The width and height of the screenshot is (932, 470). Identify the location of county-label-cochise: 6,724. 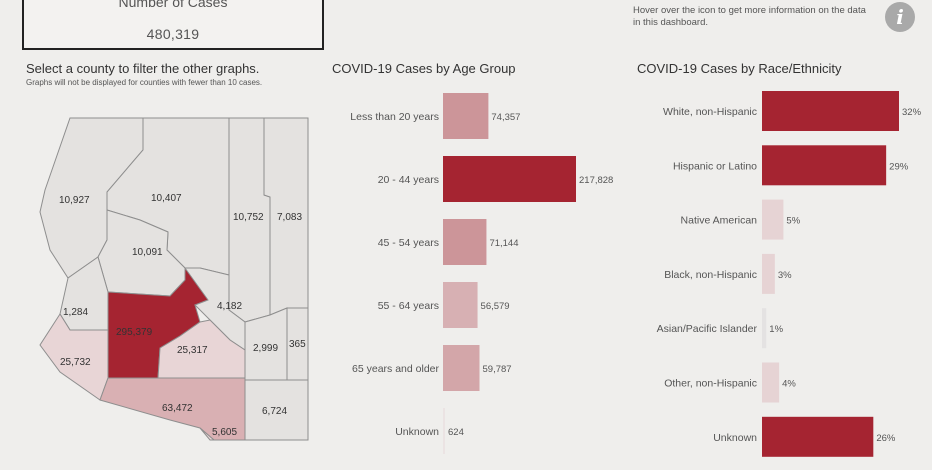
(274, 411).